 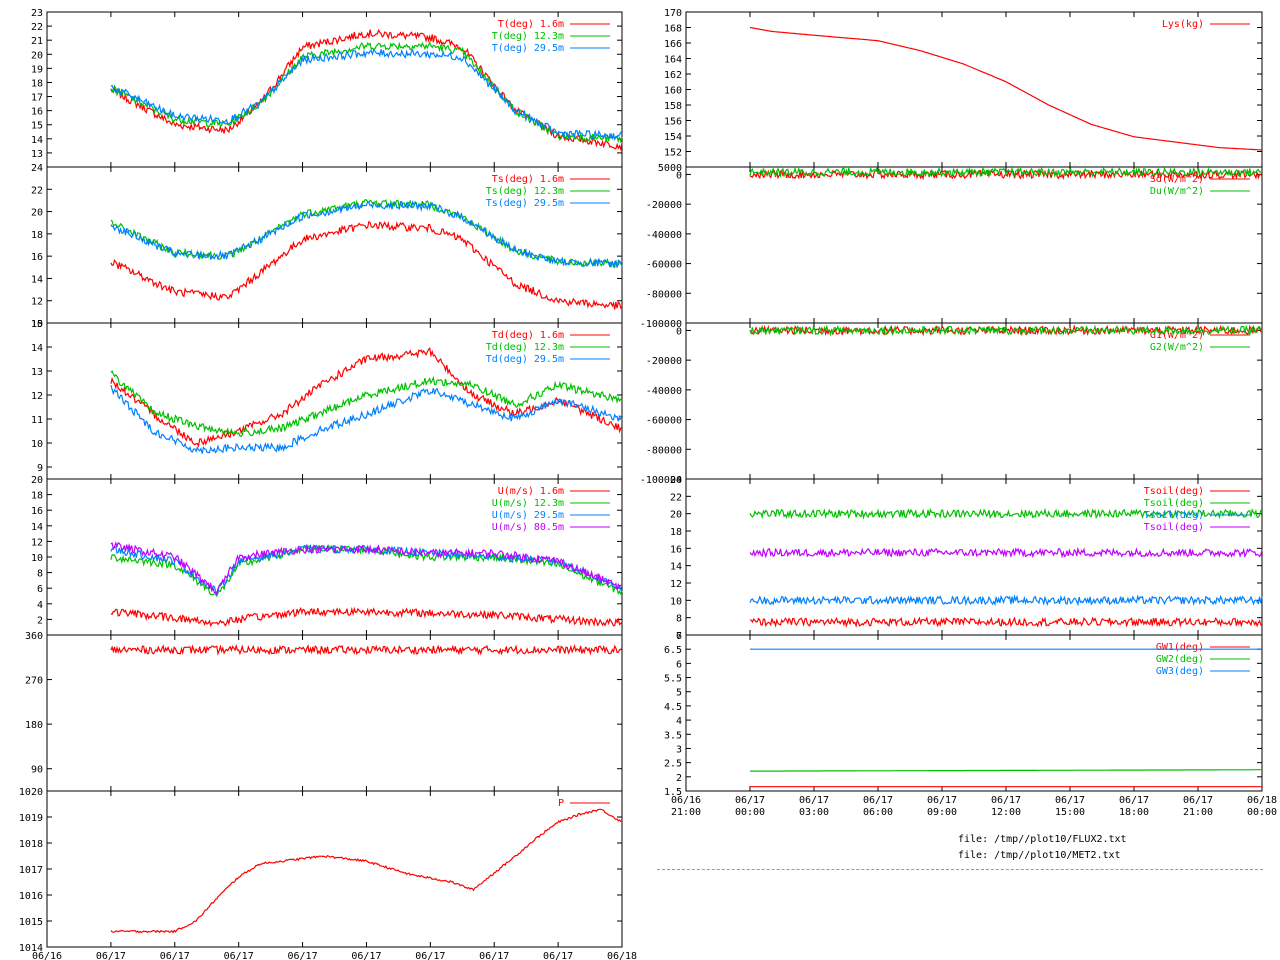 What do you see at coordinates (960, 869) in the screenshot?
I see `footer-divider` at bounding box center [960, 869].